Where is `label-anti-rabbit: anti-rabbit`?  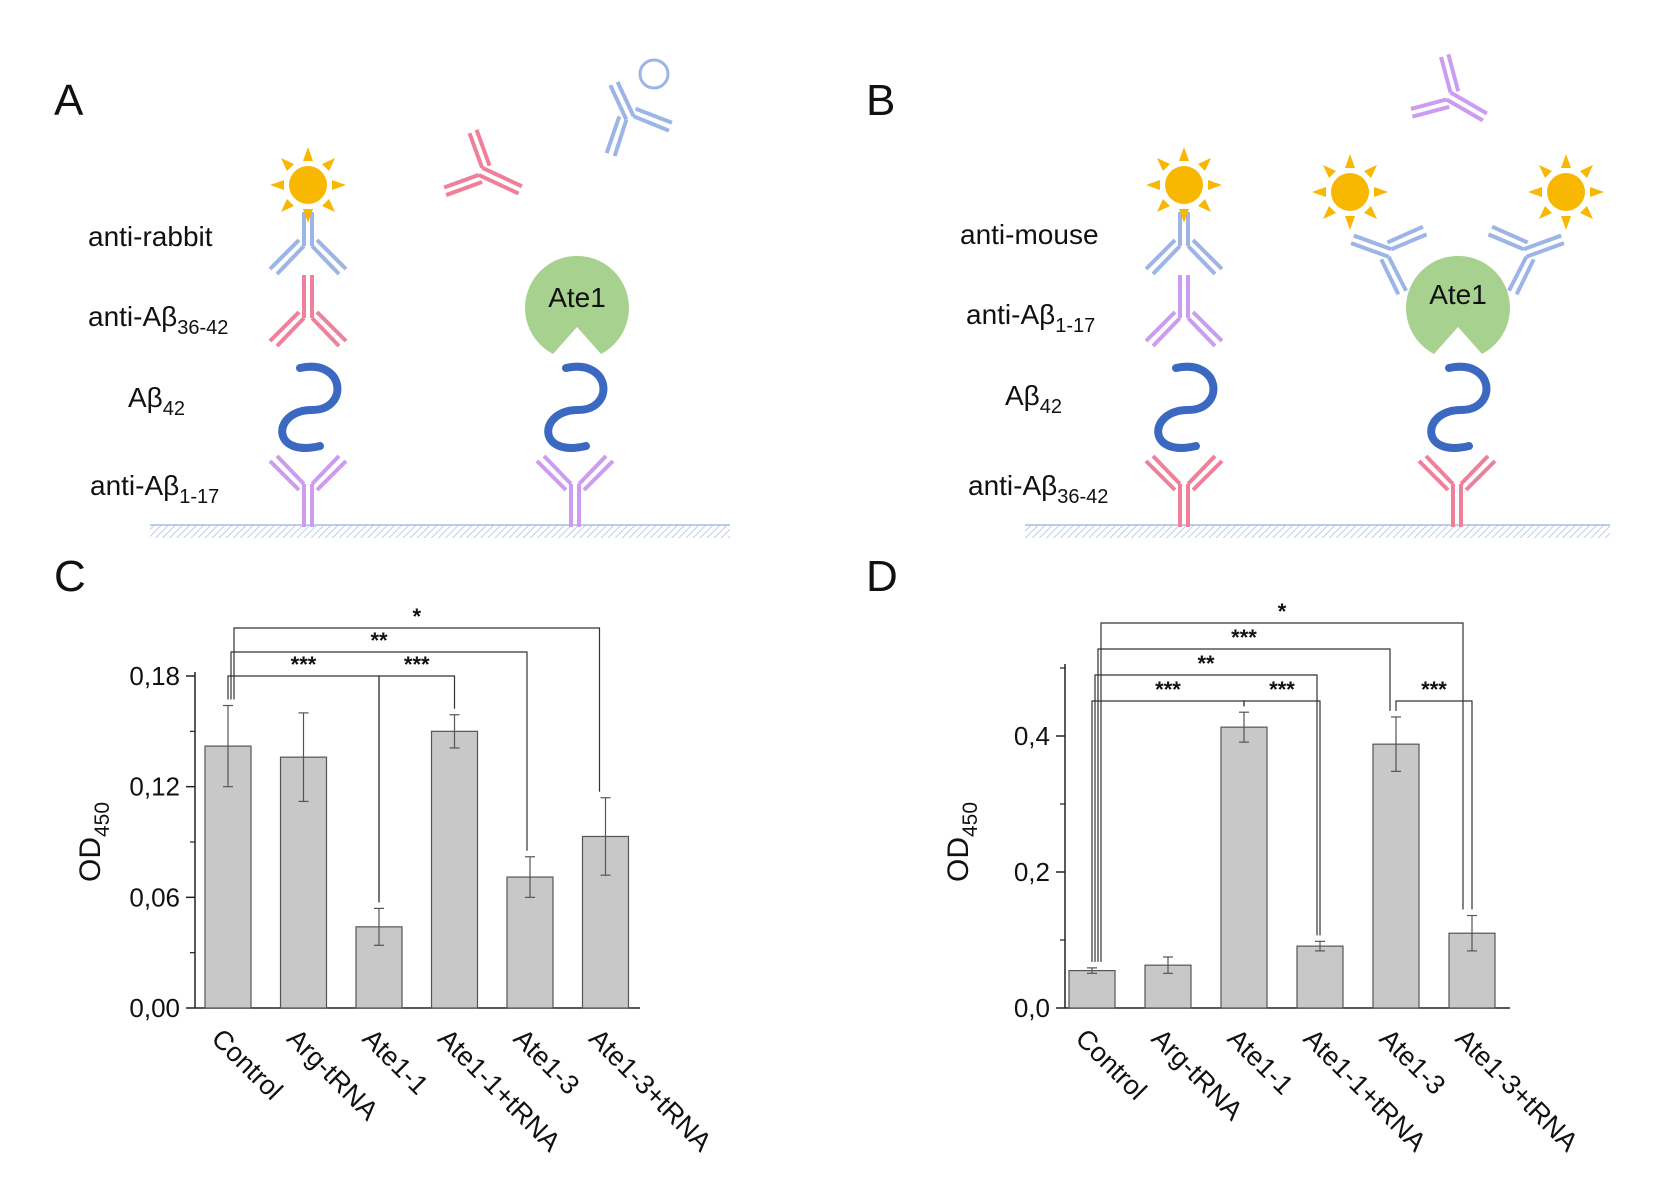 label-anti-rabbit: anti-rabbit is located at coordinates (150, 236).